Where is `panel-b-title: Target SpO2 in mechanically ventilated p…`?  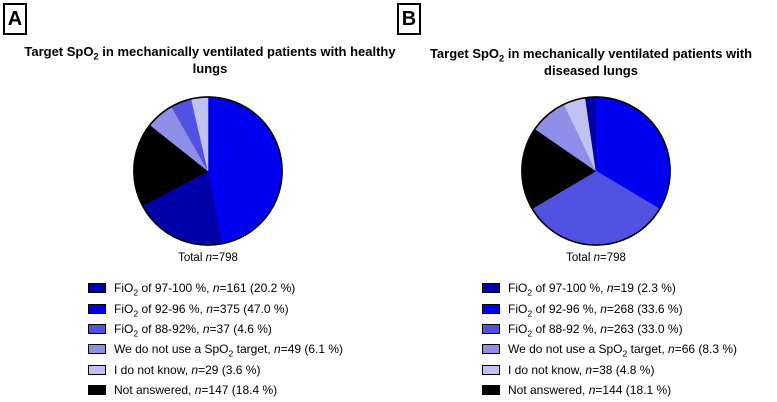 panel-b-title: Target SpO2 in mechanically ventilated p… is located at coordinates (589, 62).